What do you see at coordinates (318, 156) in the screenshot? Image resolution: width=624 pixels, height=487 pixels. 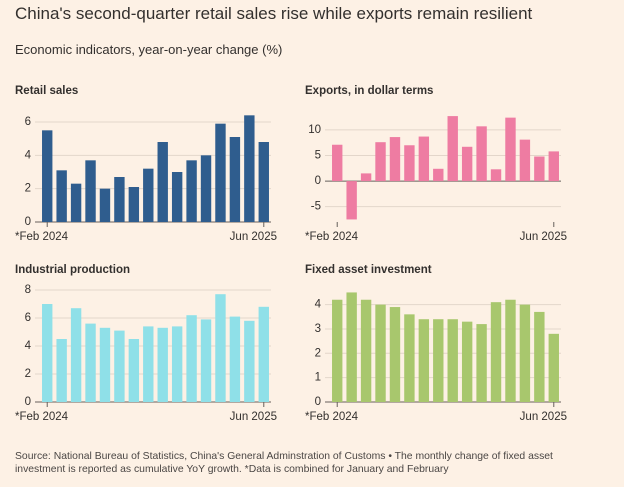 I see `y-tick-label: 5` at bounding box center [318, 156].